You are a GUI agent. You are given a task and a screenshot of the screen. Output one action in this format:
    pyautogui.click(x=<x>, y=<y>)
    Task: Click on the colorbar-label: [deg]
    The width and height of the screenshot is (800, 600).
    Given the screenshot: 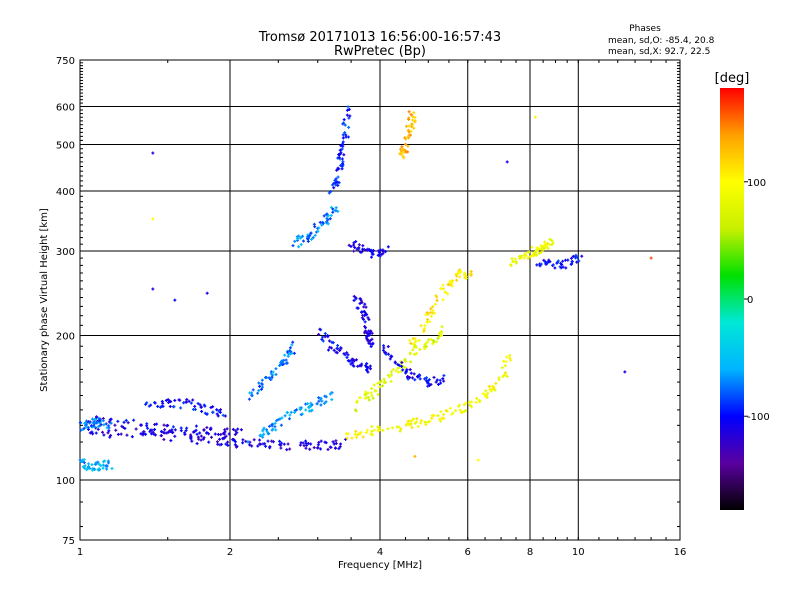 What is the action you would take?
    pyautogui.click(x=732, y=78)
    